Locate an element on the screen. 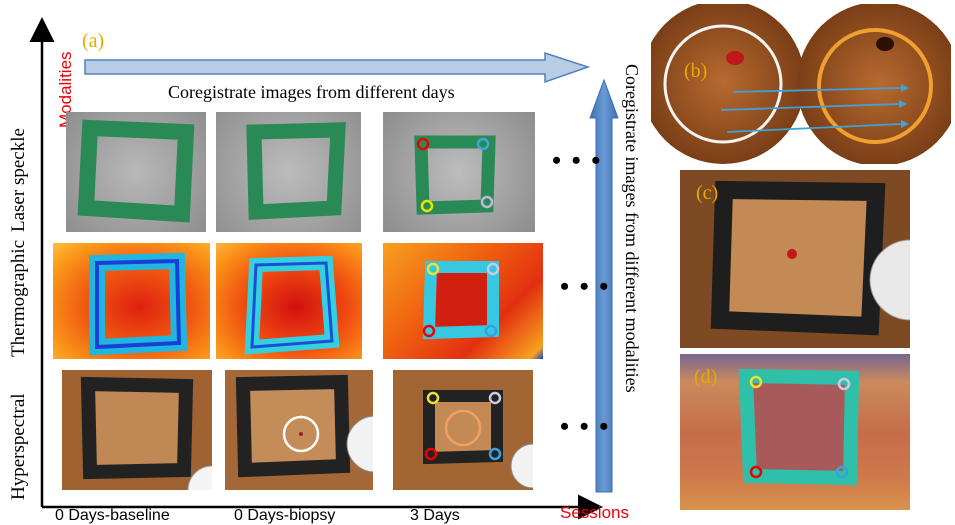 This screenshot has width=955, height=525. hyper-biopsy is located at coordinates (299, 430).